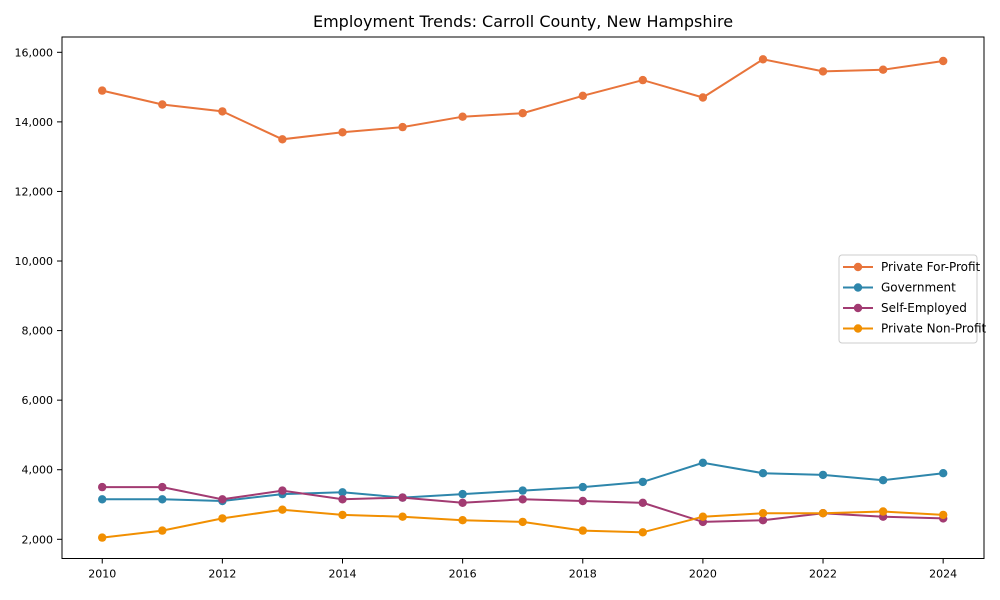 This screenshot has width=1000, height=600. I want to click on legend-entry-label: Government, so click(918, 288).